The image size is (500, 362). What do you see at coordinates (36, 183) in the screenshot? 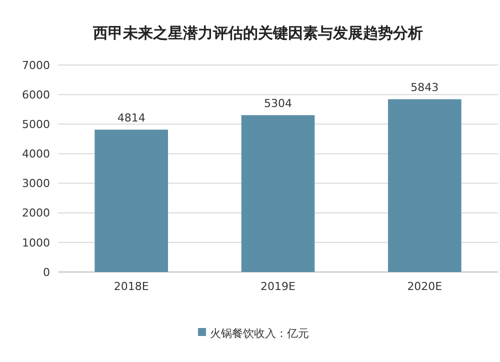
I see `y-tick-label: 3000` at bounding box center [36, 183].